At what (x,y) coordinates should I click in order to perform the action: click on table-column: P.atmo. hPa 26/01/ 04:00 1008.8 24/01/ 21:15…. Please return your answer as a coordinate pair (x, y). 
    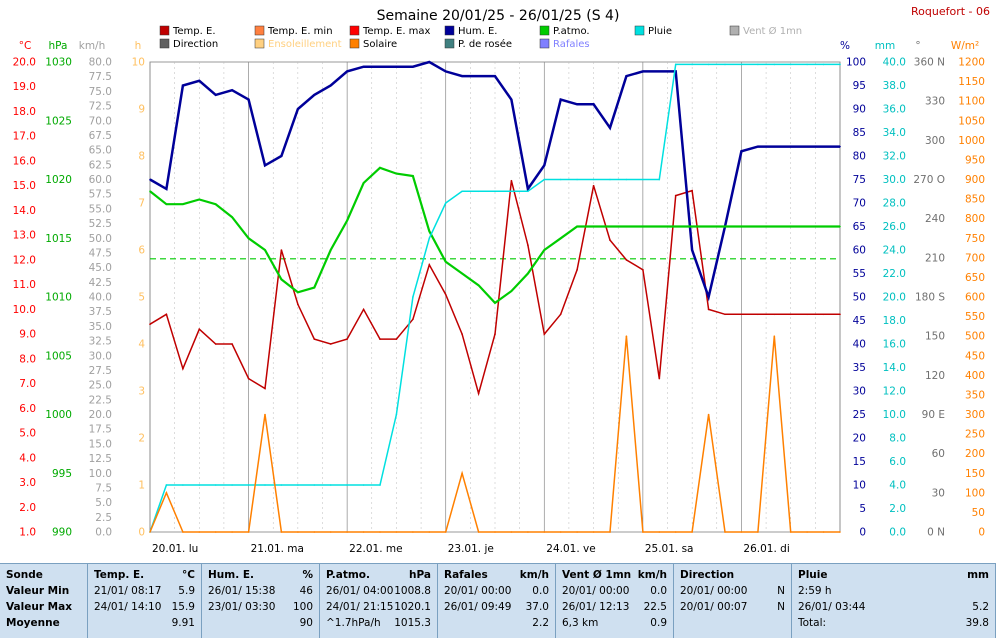
    Looking at the image, I should click on (379, 601).